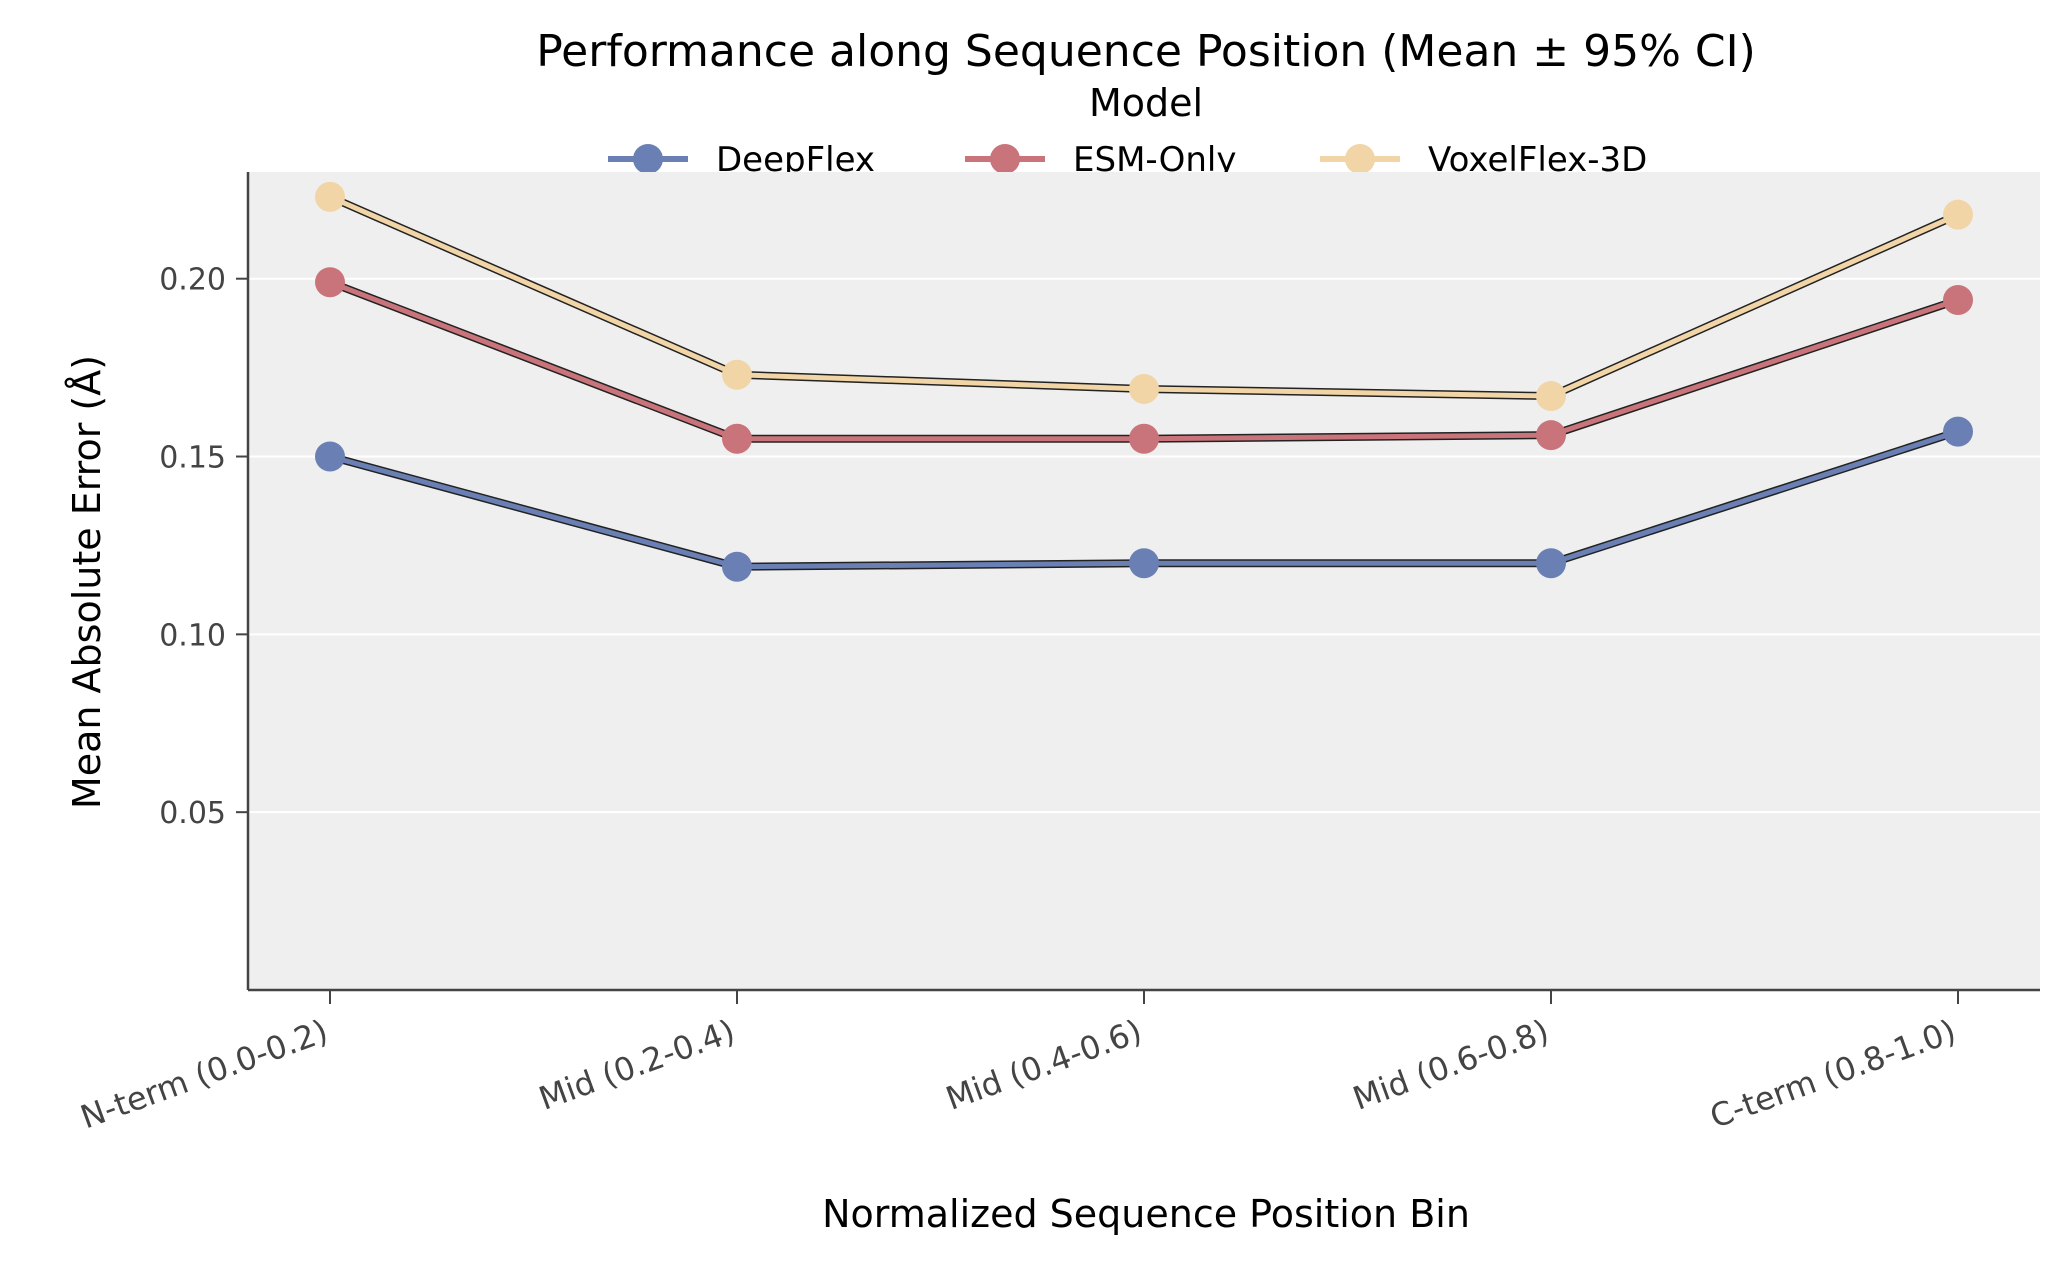 The width and height of the screenshot is (2062, 1262). Describe the element at coordinates (637, 1065) in the screenshot. I see `x-tick-label: Mid (0.2-0.4)` at that location.